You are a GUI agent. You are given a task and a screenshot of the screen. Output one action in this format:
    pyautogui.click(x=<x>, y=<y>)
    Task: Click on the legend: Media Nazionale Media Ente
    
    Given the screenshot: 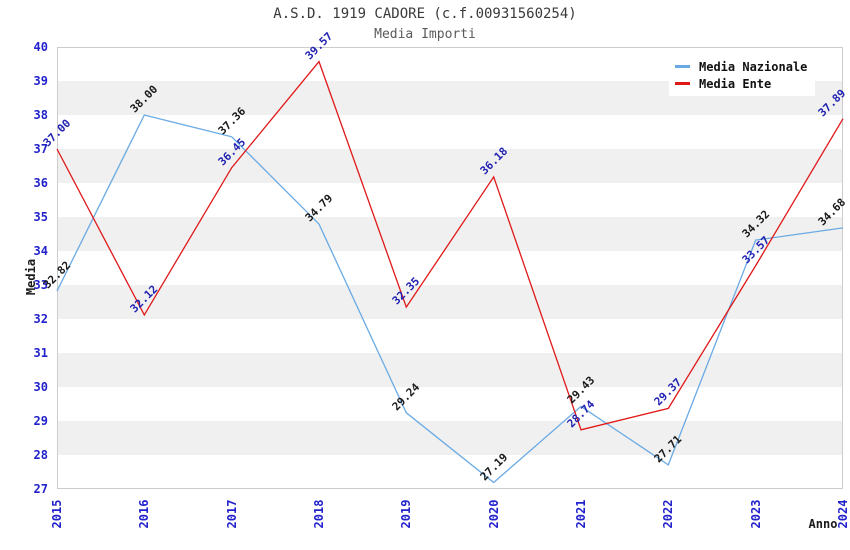 What is the action you would take?
    pyautogui.click(x=742, y=75)
    